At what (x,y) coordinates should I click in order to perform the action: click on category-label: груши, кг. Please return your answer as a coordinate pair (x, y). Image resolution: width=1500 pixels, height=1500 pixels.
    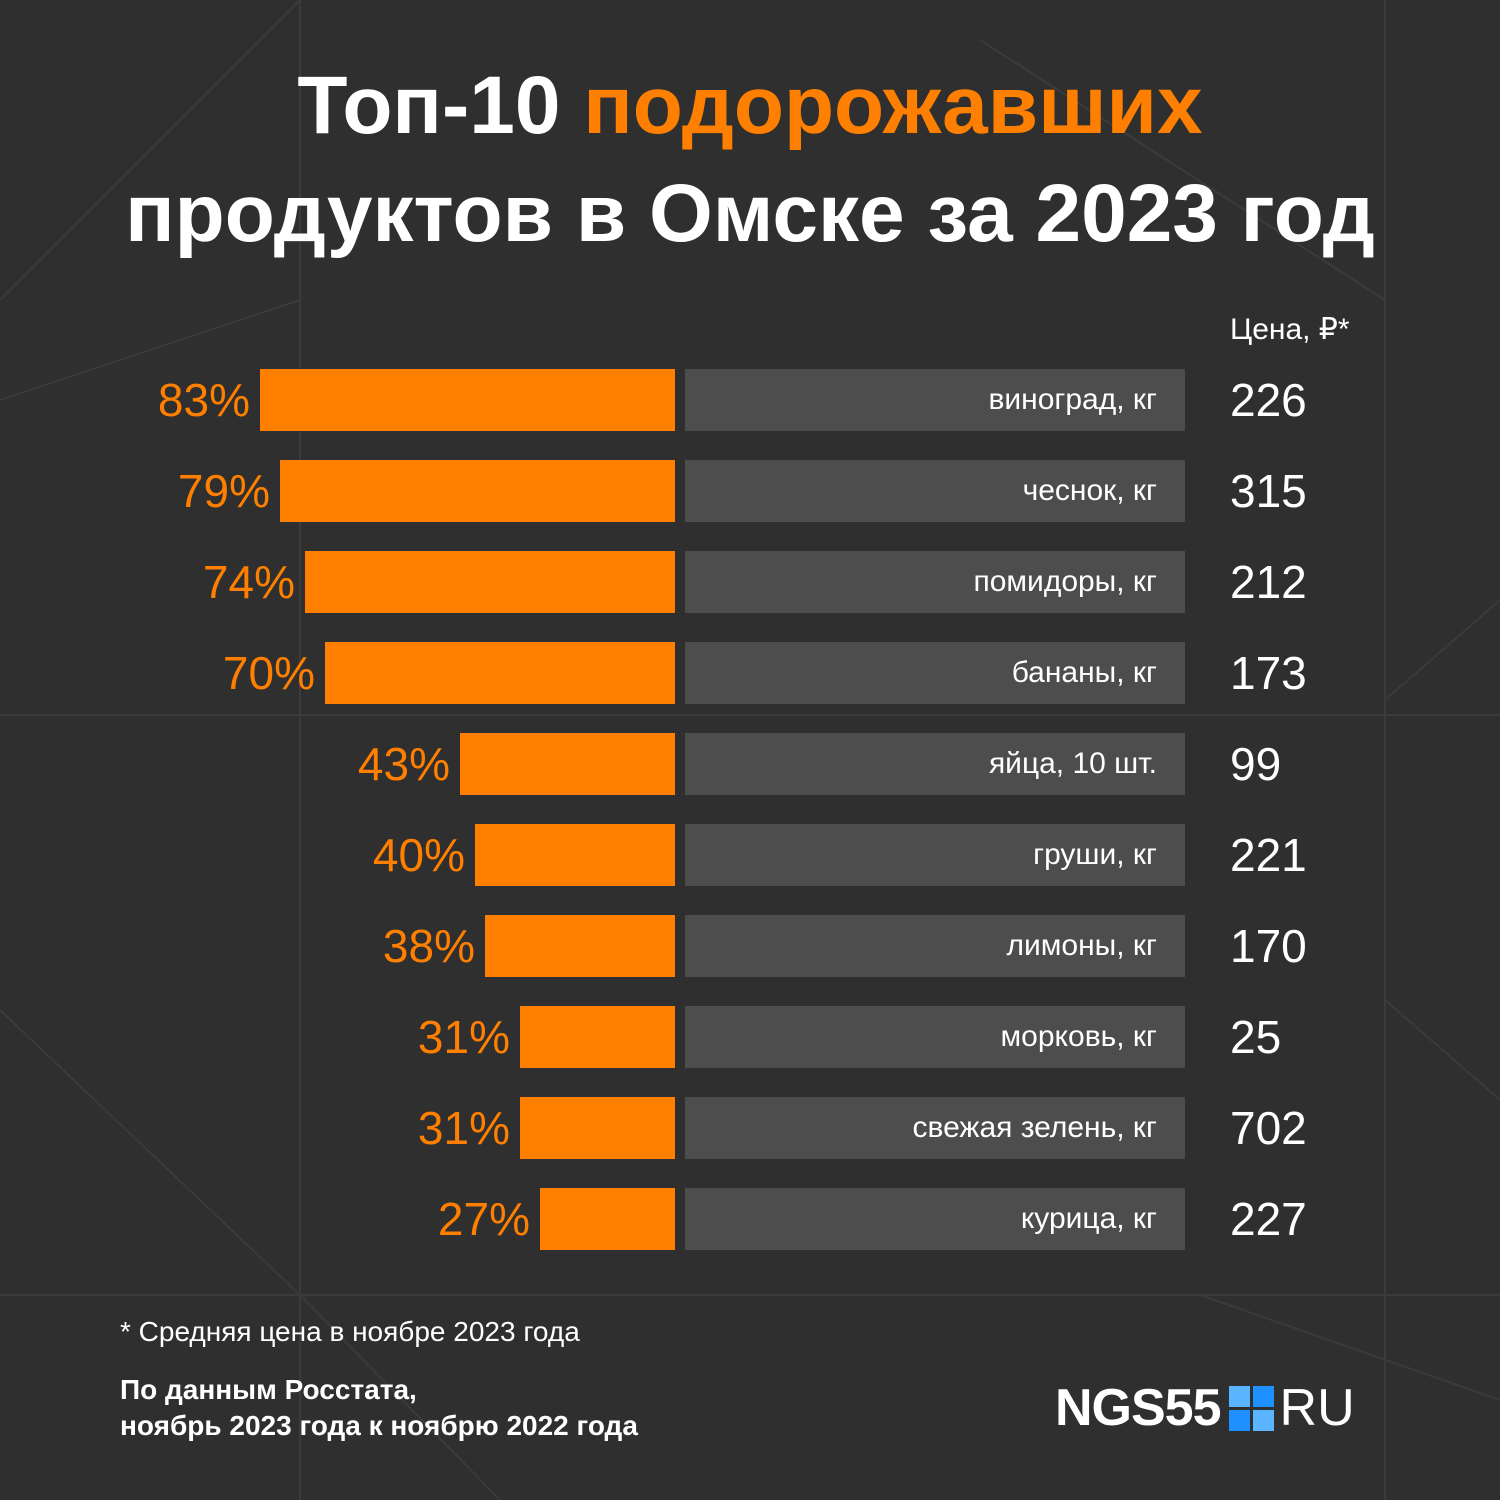
    Looking at the image, I should click on (1095, 854).